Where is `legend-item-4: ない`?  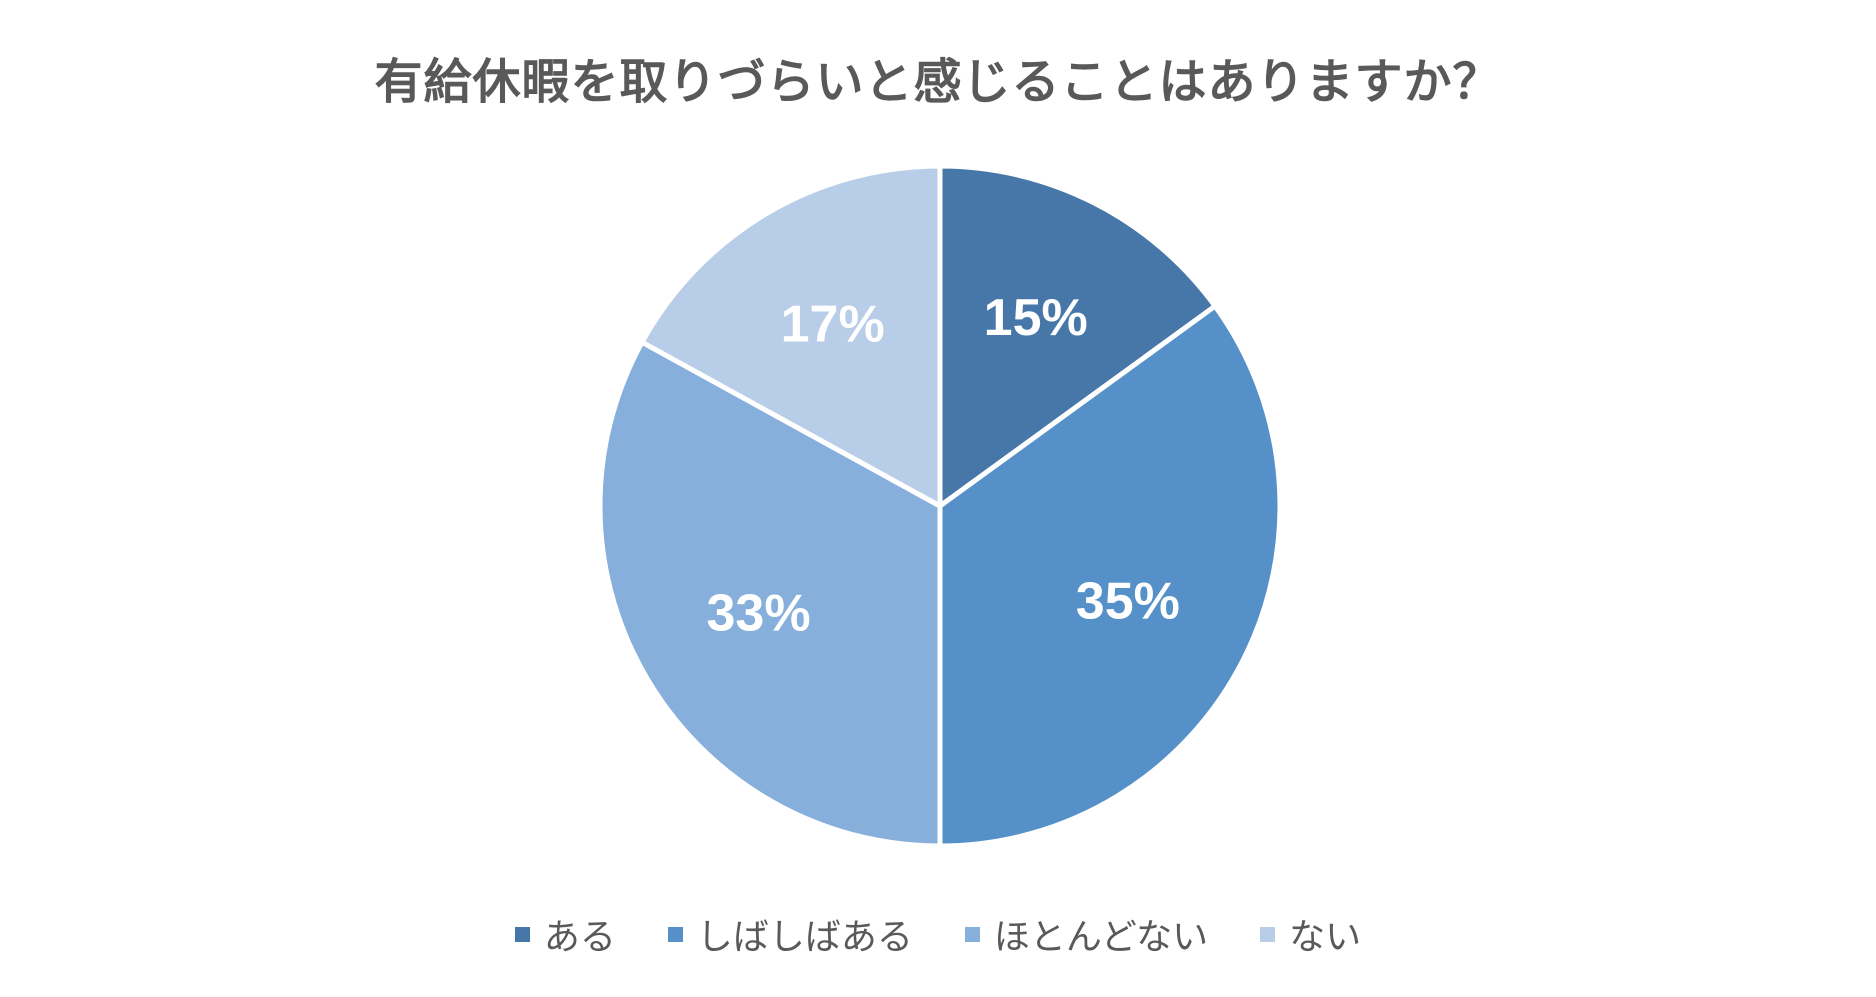 legend-item-4: ない is located at coordinates (1310, 934).